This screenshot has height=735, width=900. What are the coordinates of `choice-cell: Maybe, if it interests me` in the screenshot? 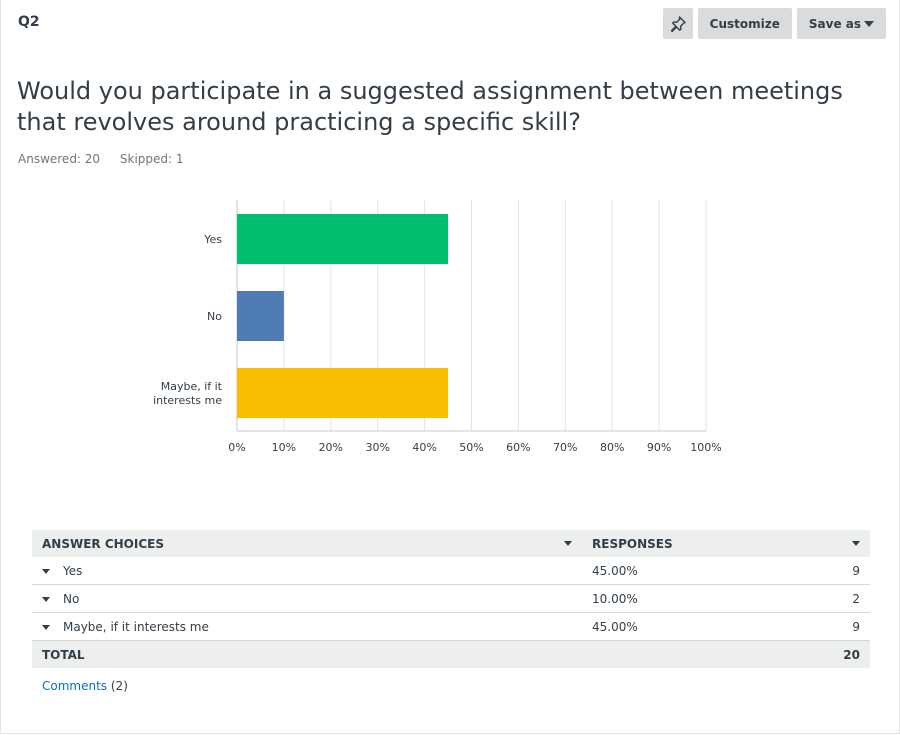 It's located at (307, 626).